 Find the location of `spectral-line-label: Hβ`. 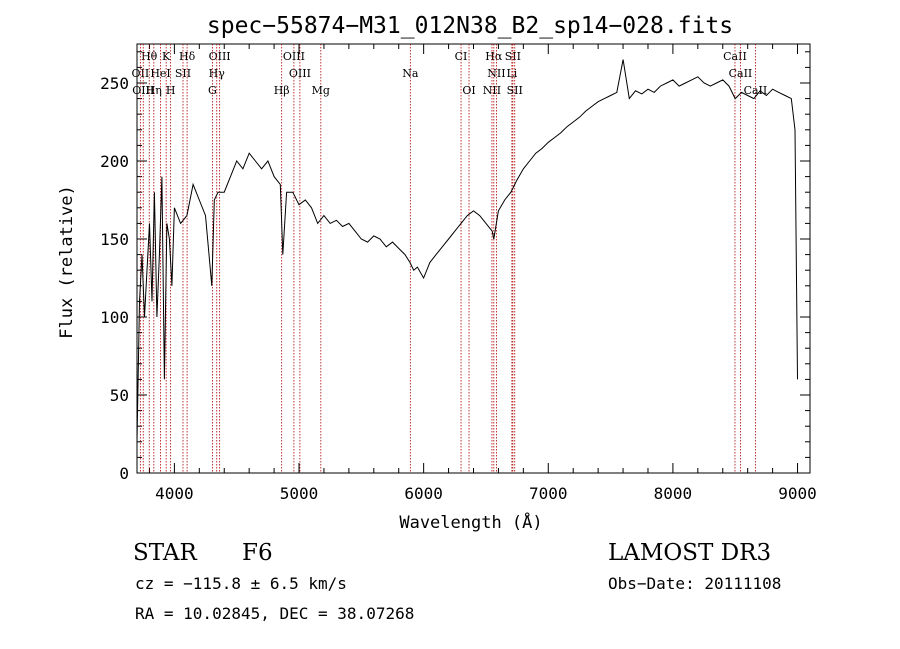

spectral-line-label: Hβ is located at coordinates (282, 90).